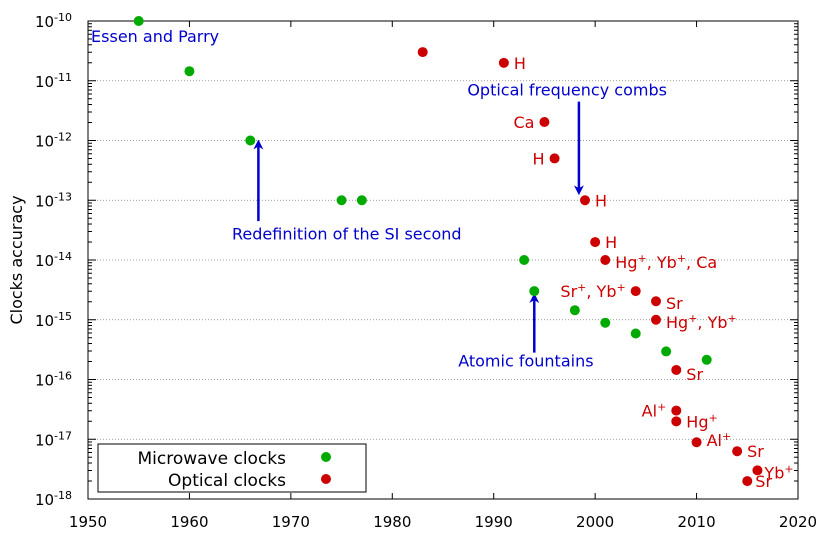 The width and height of the screenshot is (830, 540). What do you see at coordinates (326, 457) in the screenshot?
I see `legend-marker-microwave` at bounding box center [326, 457].